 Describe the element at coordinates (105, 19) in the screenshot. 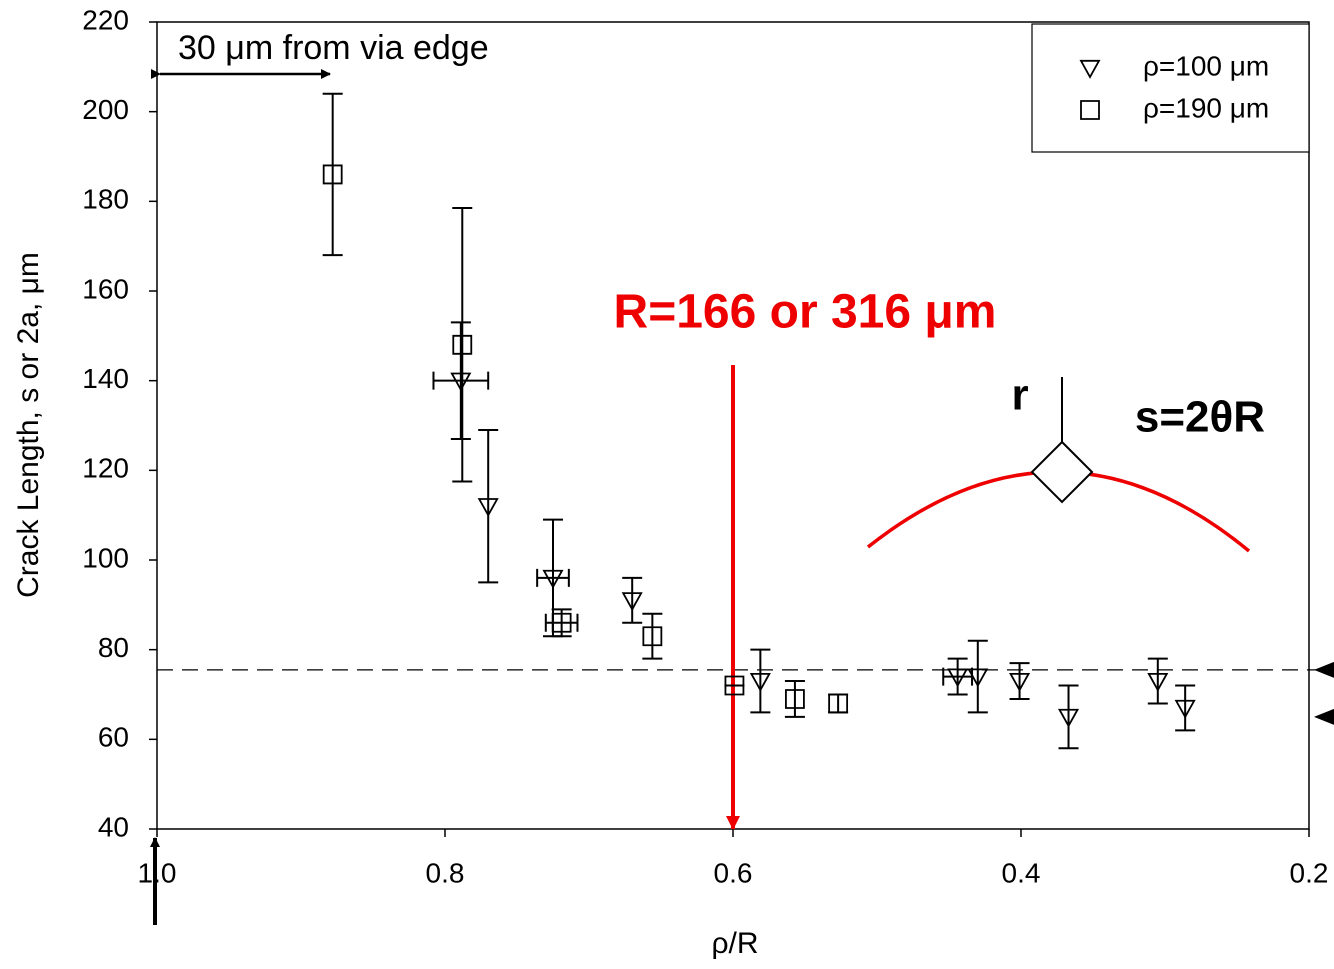

I see `y-tick-label: 220` at that location.